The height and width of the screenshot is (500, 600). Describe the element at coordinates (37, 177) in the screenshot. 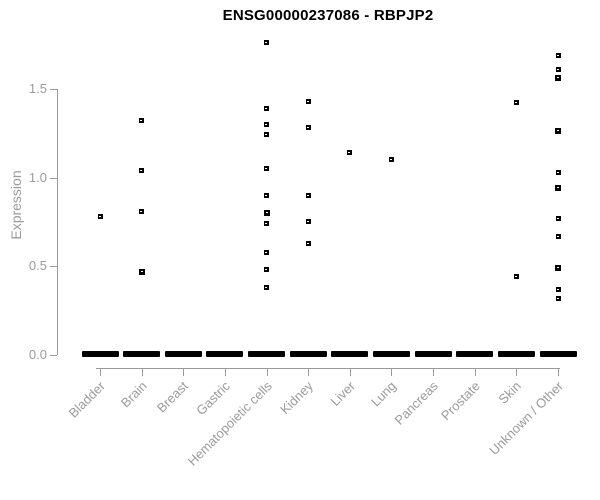

I see `y-tick-label: 1.0` at that location.